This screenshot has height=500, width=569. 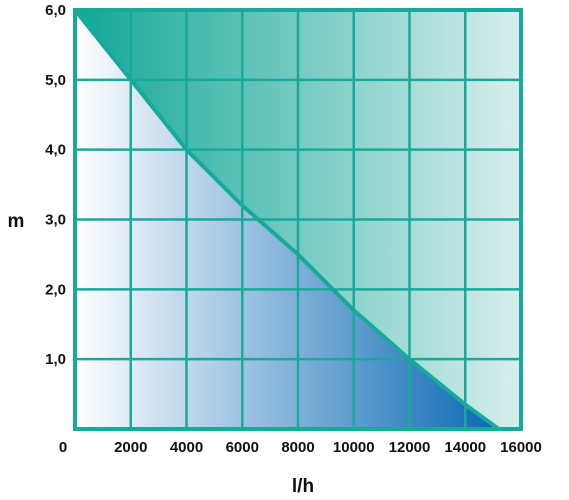 What do you see at coordinates (130, 447) in the screenshot?
I see `x-tick-label: 2000` at bounding box center [130, 447].